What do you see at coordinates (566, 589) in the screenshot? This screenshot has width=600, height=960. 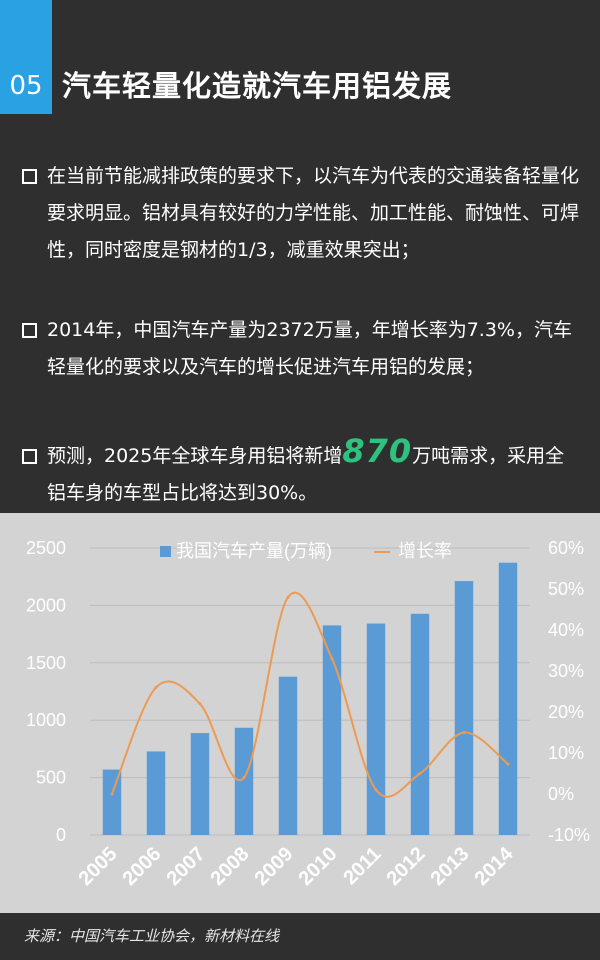 I see `y-right-tick-label: 50%` at bounding box center [566, 589].